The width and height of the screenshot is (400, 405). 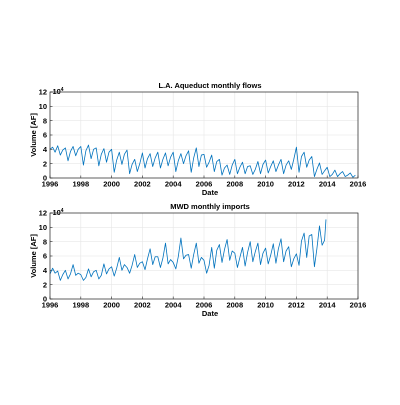 What do you see at coordinates (209, 85) in the screenshot?
I see `chart-title: L.A. Aqueduct monthly flows` at bounding box center [209, 85].